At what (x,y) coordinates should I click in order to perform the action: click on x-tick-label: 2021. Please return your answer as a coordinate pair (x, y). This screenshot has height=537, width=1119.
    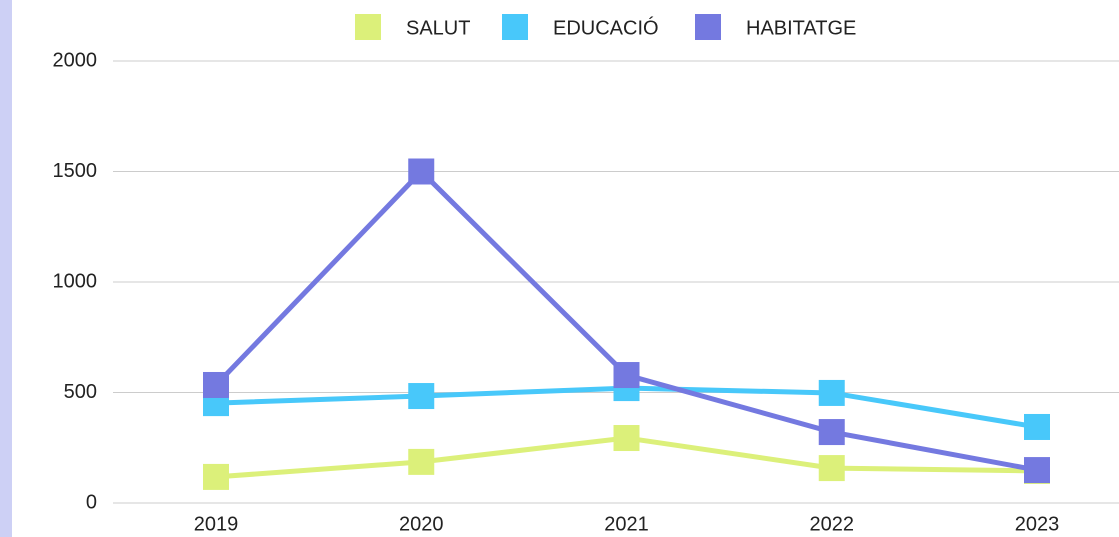
    Looking at the image, I should click on (626, 524).